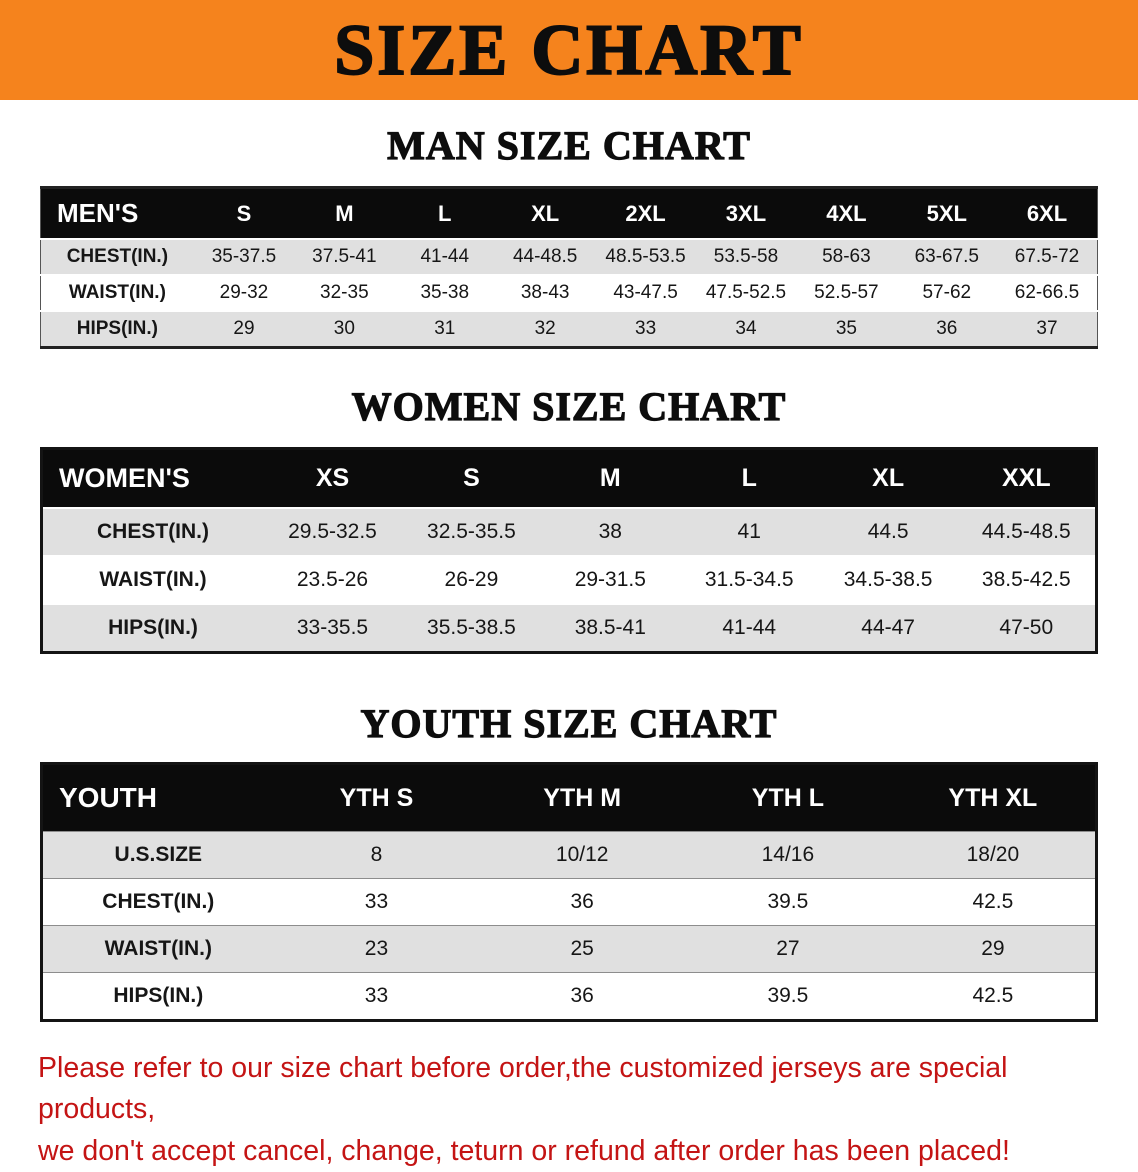 This screenshot has height=1172, width=1138. Describe the element at coordinates (749, 531) in the screenshot. I see `size-cell: 41` at that location.